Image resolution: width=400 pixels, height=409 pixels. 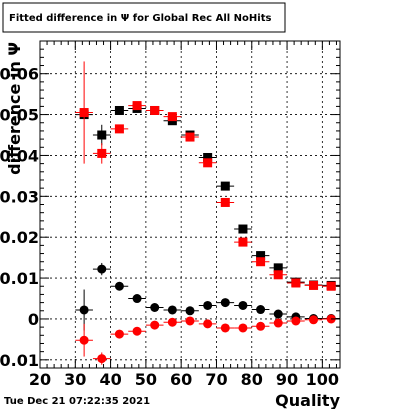 I want to click on x-tick-label: 20, so click(x=40, y=379).